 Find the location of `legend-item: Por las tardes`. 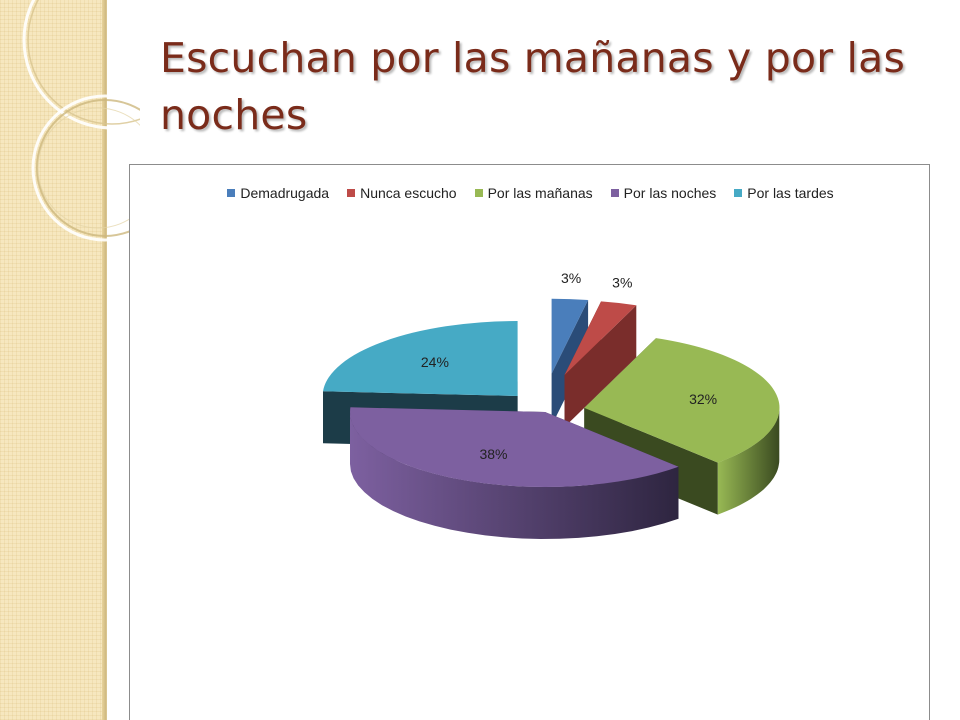

legend-item: Por las tardes is located at coordinates (784, 193).